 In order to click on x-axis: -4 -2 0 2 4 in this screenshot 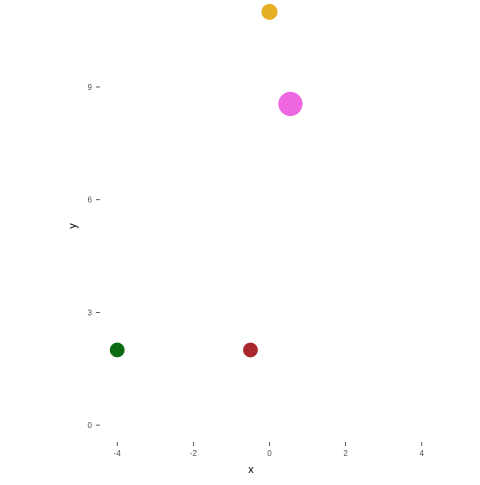, I will do `click(269, 450)`.